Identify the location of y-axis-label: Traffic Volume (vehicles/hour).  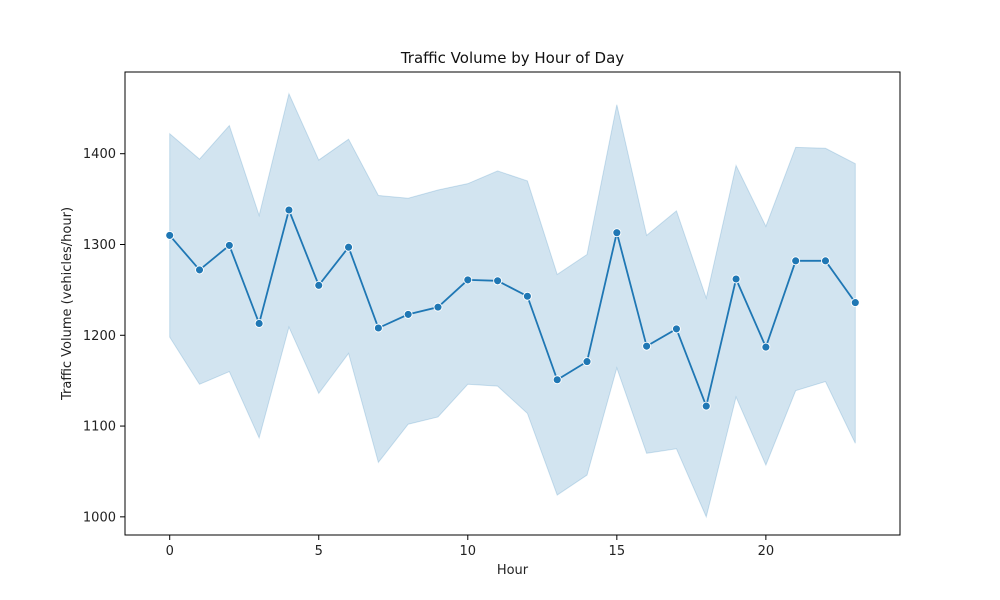
(67, 304).